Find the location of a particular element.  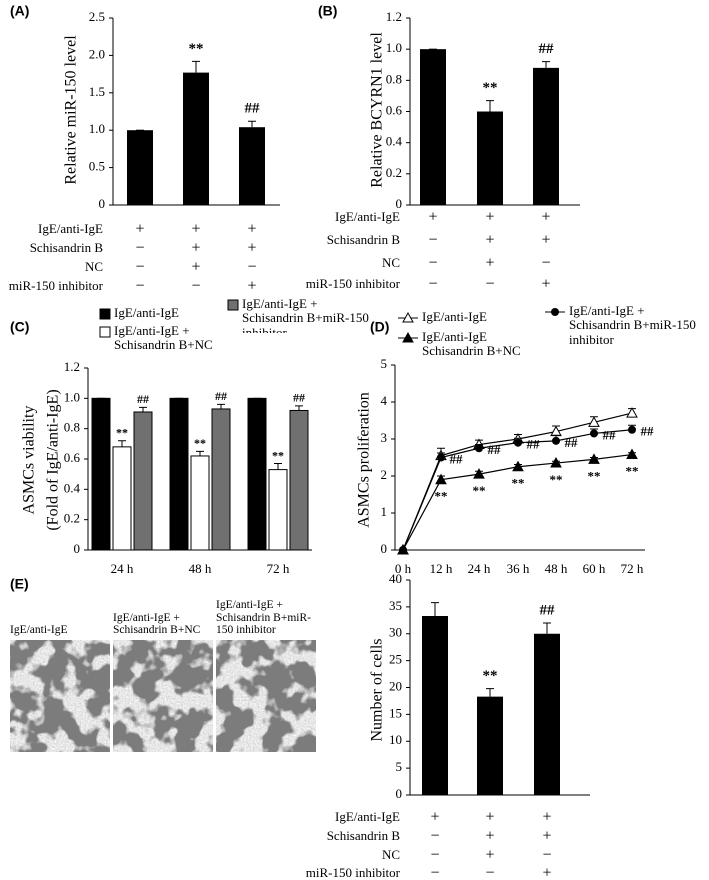

y-tick-label: 10 is located at coordinates (395, 739).